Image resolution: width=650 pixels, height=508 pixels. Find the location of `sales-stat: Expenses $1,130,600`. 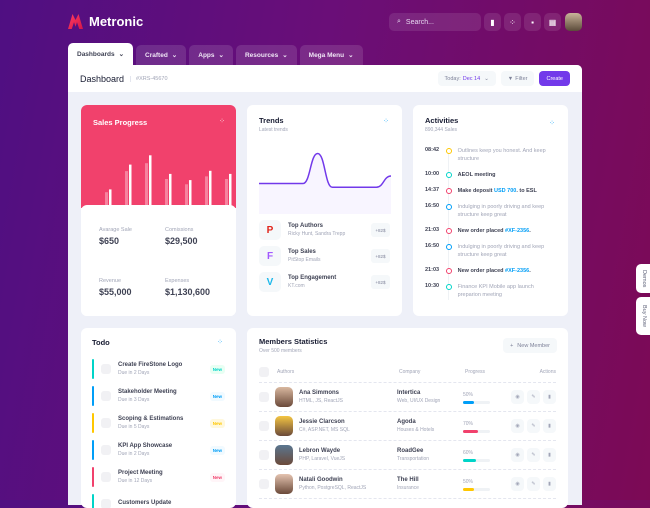

sales-stat: Expenses $1,130,600 is located at coordinates (188, 287).